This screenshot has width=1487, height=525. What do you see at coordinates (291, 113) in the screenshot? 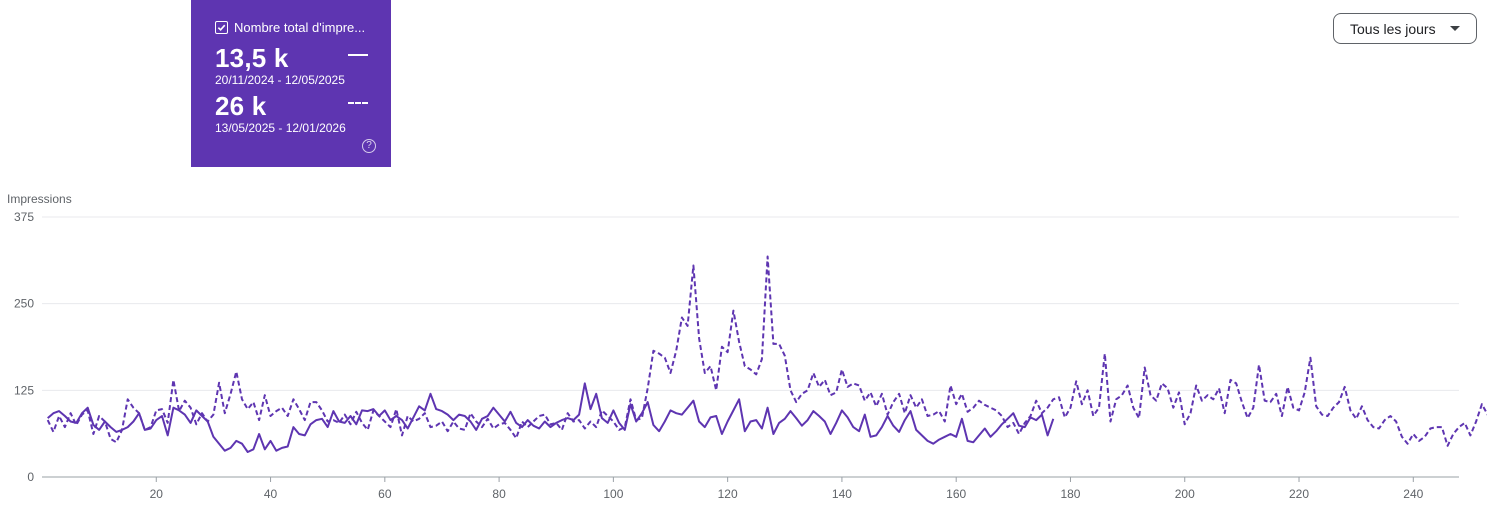
I see `metric-period-2: 26 k 13/05/2025 - 12/01/2026` at bounding box center [291, 113].